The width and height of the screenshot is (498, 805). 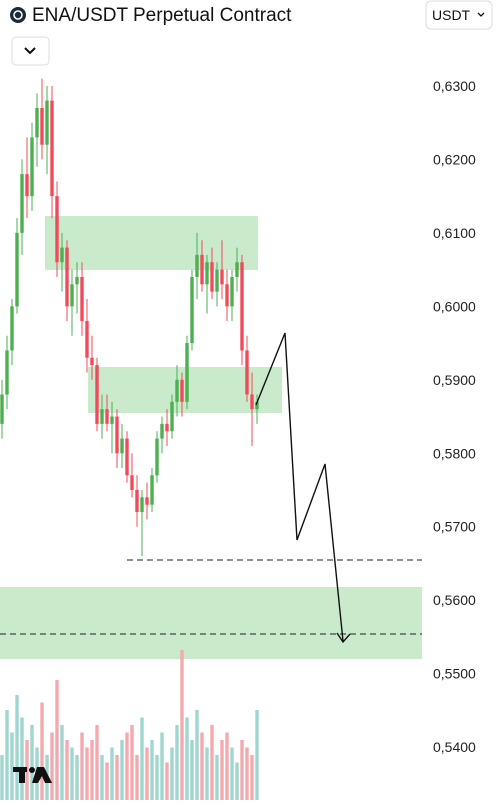 What do you see at coordinates (299, 487) in the screenshot?
I see `projection-path` at bounding box center [299, 487].